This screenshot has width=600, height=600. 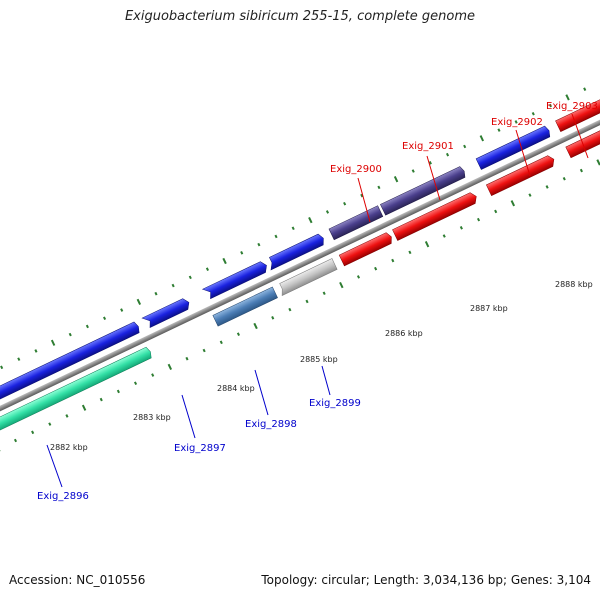 I want to click on cds-arrow-gray, so click(x=307, y=277).